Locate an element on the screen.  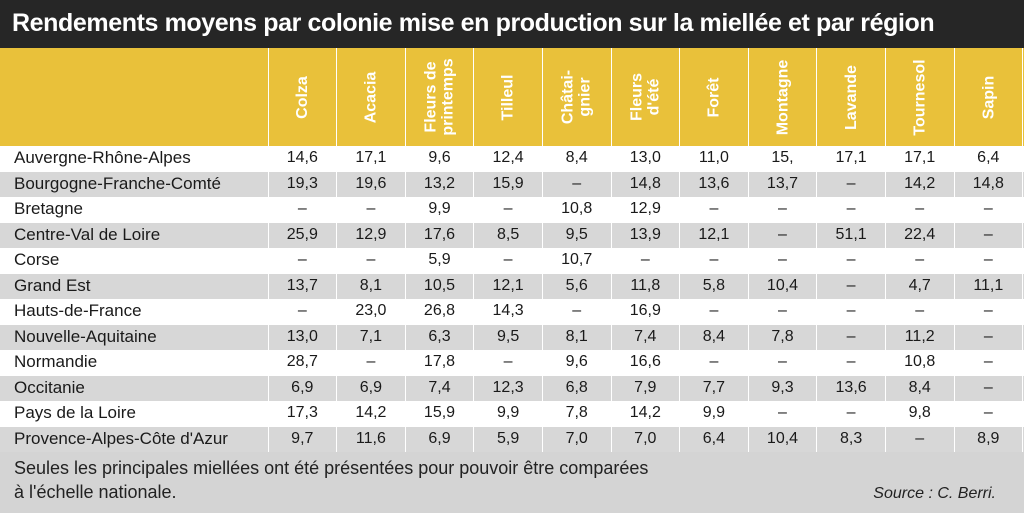
table-row: Normandie 28,7 – 17,8 – 9,6 16,6 – – – 10,8 – is located at coordinates (512, 363).